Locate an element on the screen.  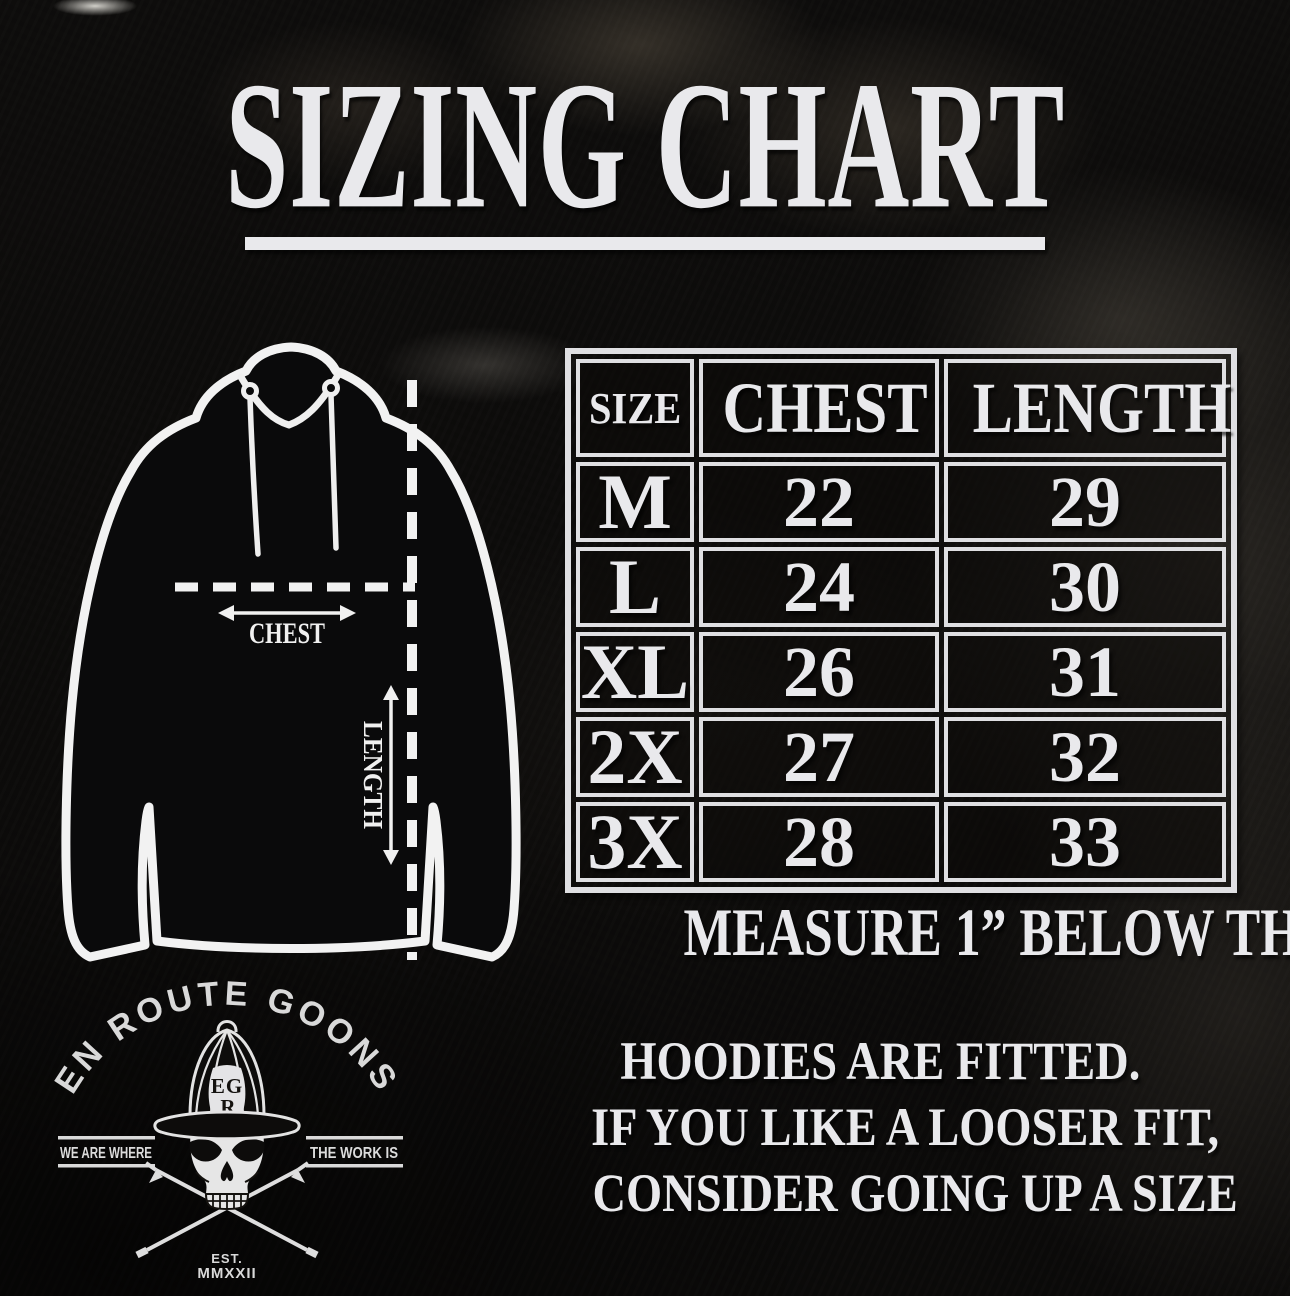
drawstring-left is located at coordinates (254, 476).